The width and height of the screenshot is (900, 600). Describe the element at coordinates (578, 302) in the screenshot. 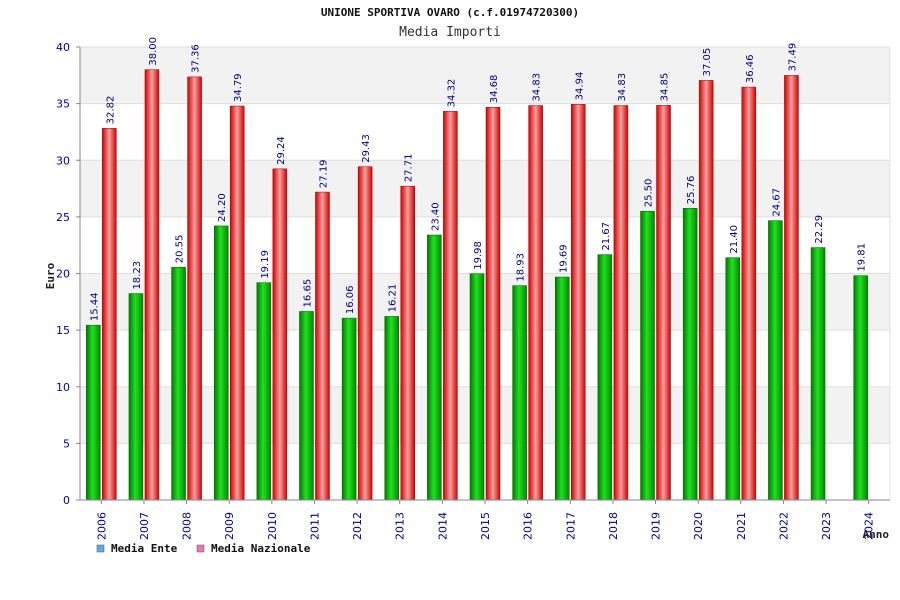

I see `bar-media-nazionale-2017` at that location.